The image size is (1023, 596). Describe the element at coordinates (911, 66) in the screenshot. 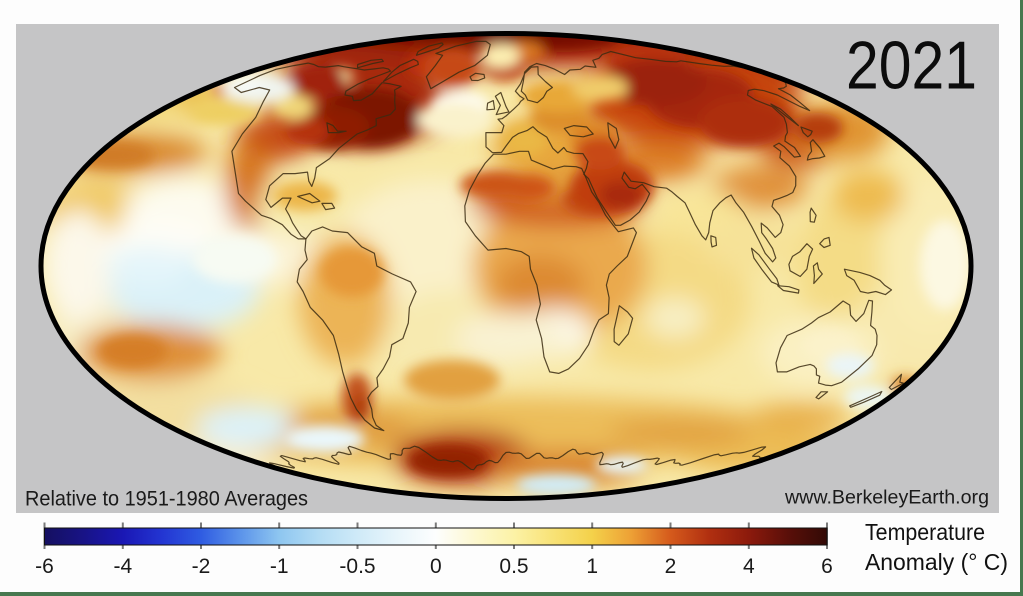

I see `svg-text: 2021` at that location.